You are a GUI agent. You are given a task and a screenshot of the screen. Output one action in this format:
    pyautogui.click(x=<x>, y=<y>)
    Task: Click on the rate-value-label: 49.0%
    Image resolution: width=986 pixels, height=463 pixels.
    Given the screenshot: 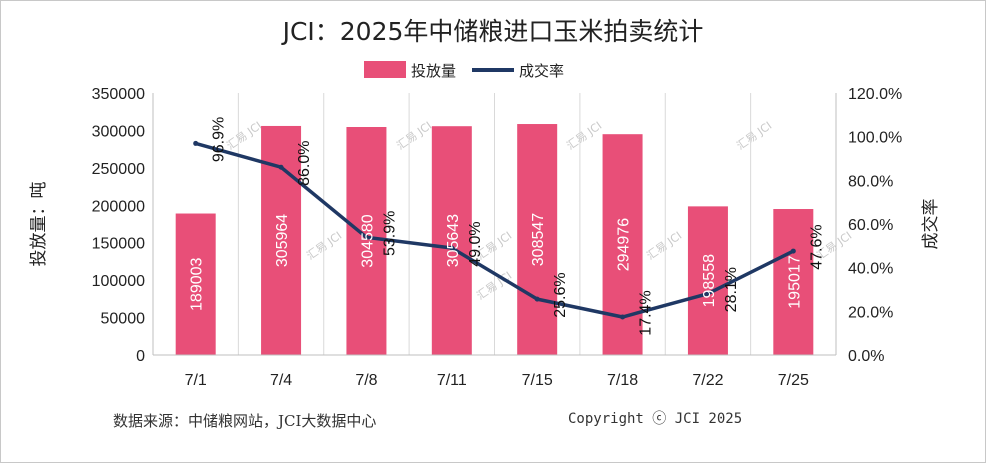 What is the action you would take?
    pyautogui.click(x=475, y=243)
    